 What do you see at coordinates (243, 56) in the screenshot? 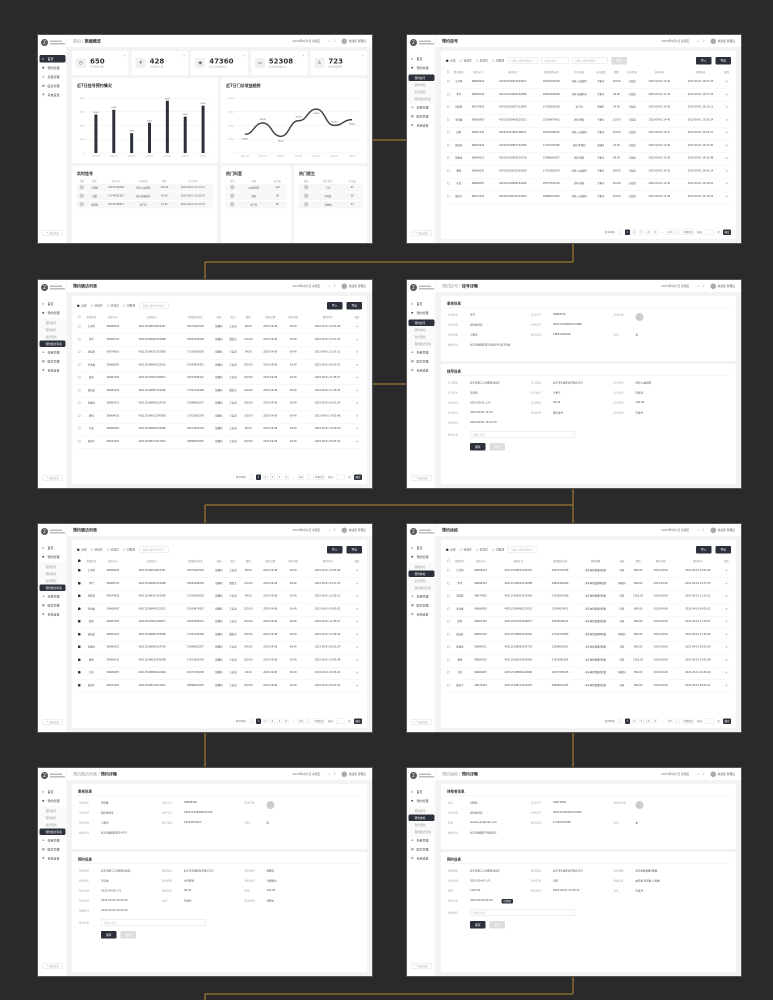
I see `arrow-icon: ↗` at bounding box center [243, 56].